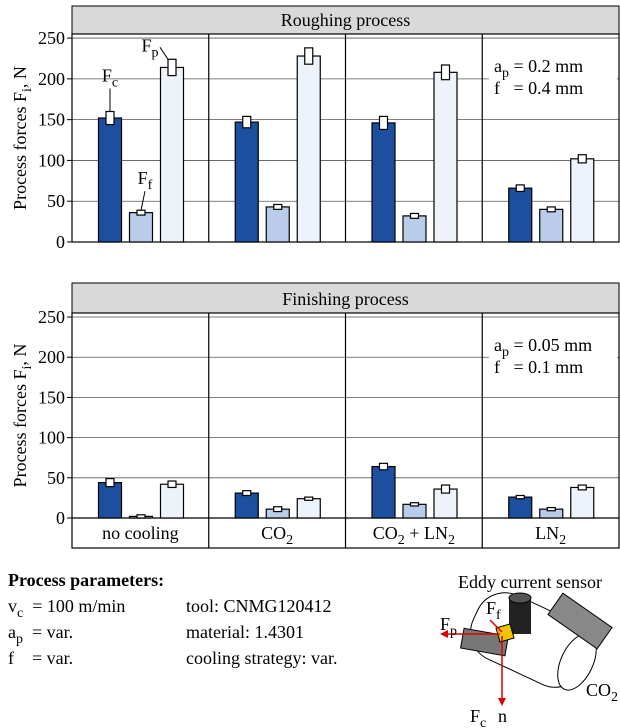  What do you see at coordinates (245, 632) in the screenshot?
I see `parameter: material: 1.4301` at bounding box center [245, 632].